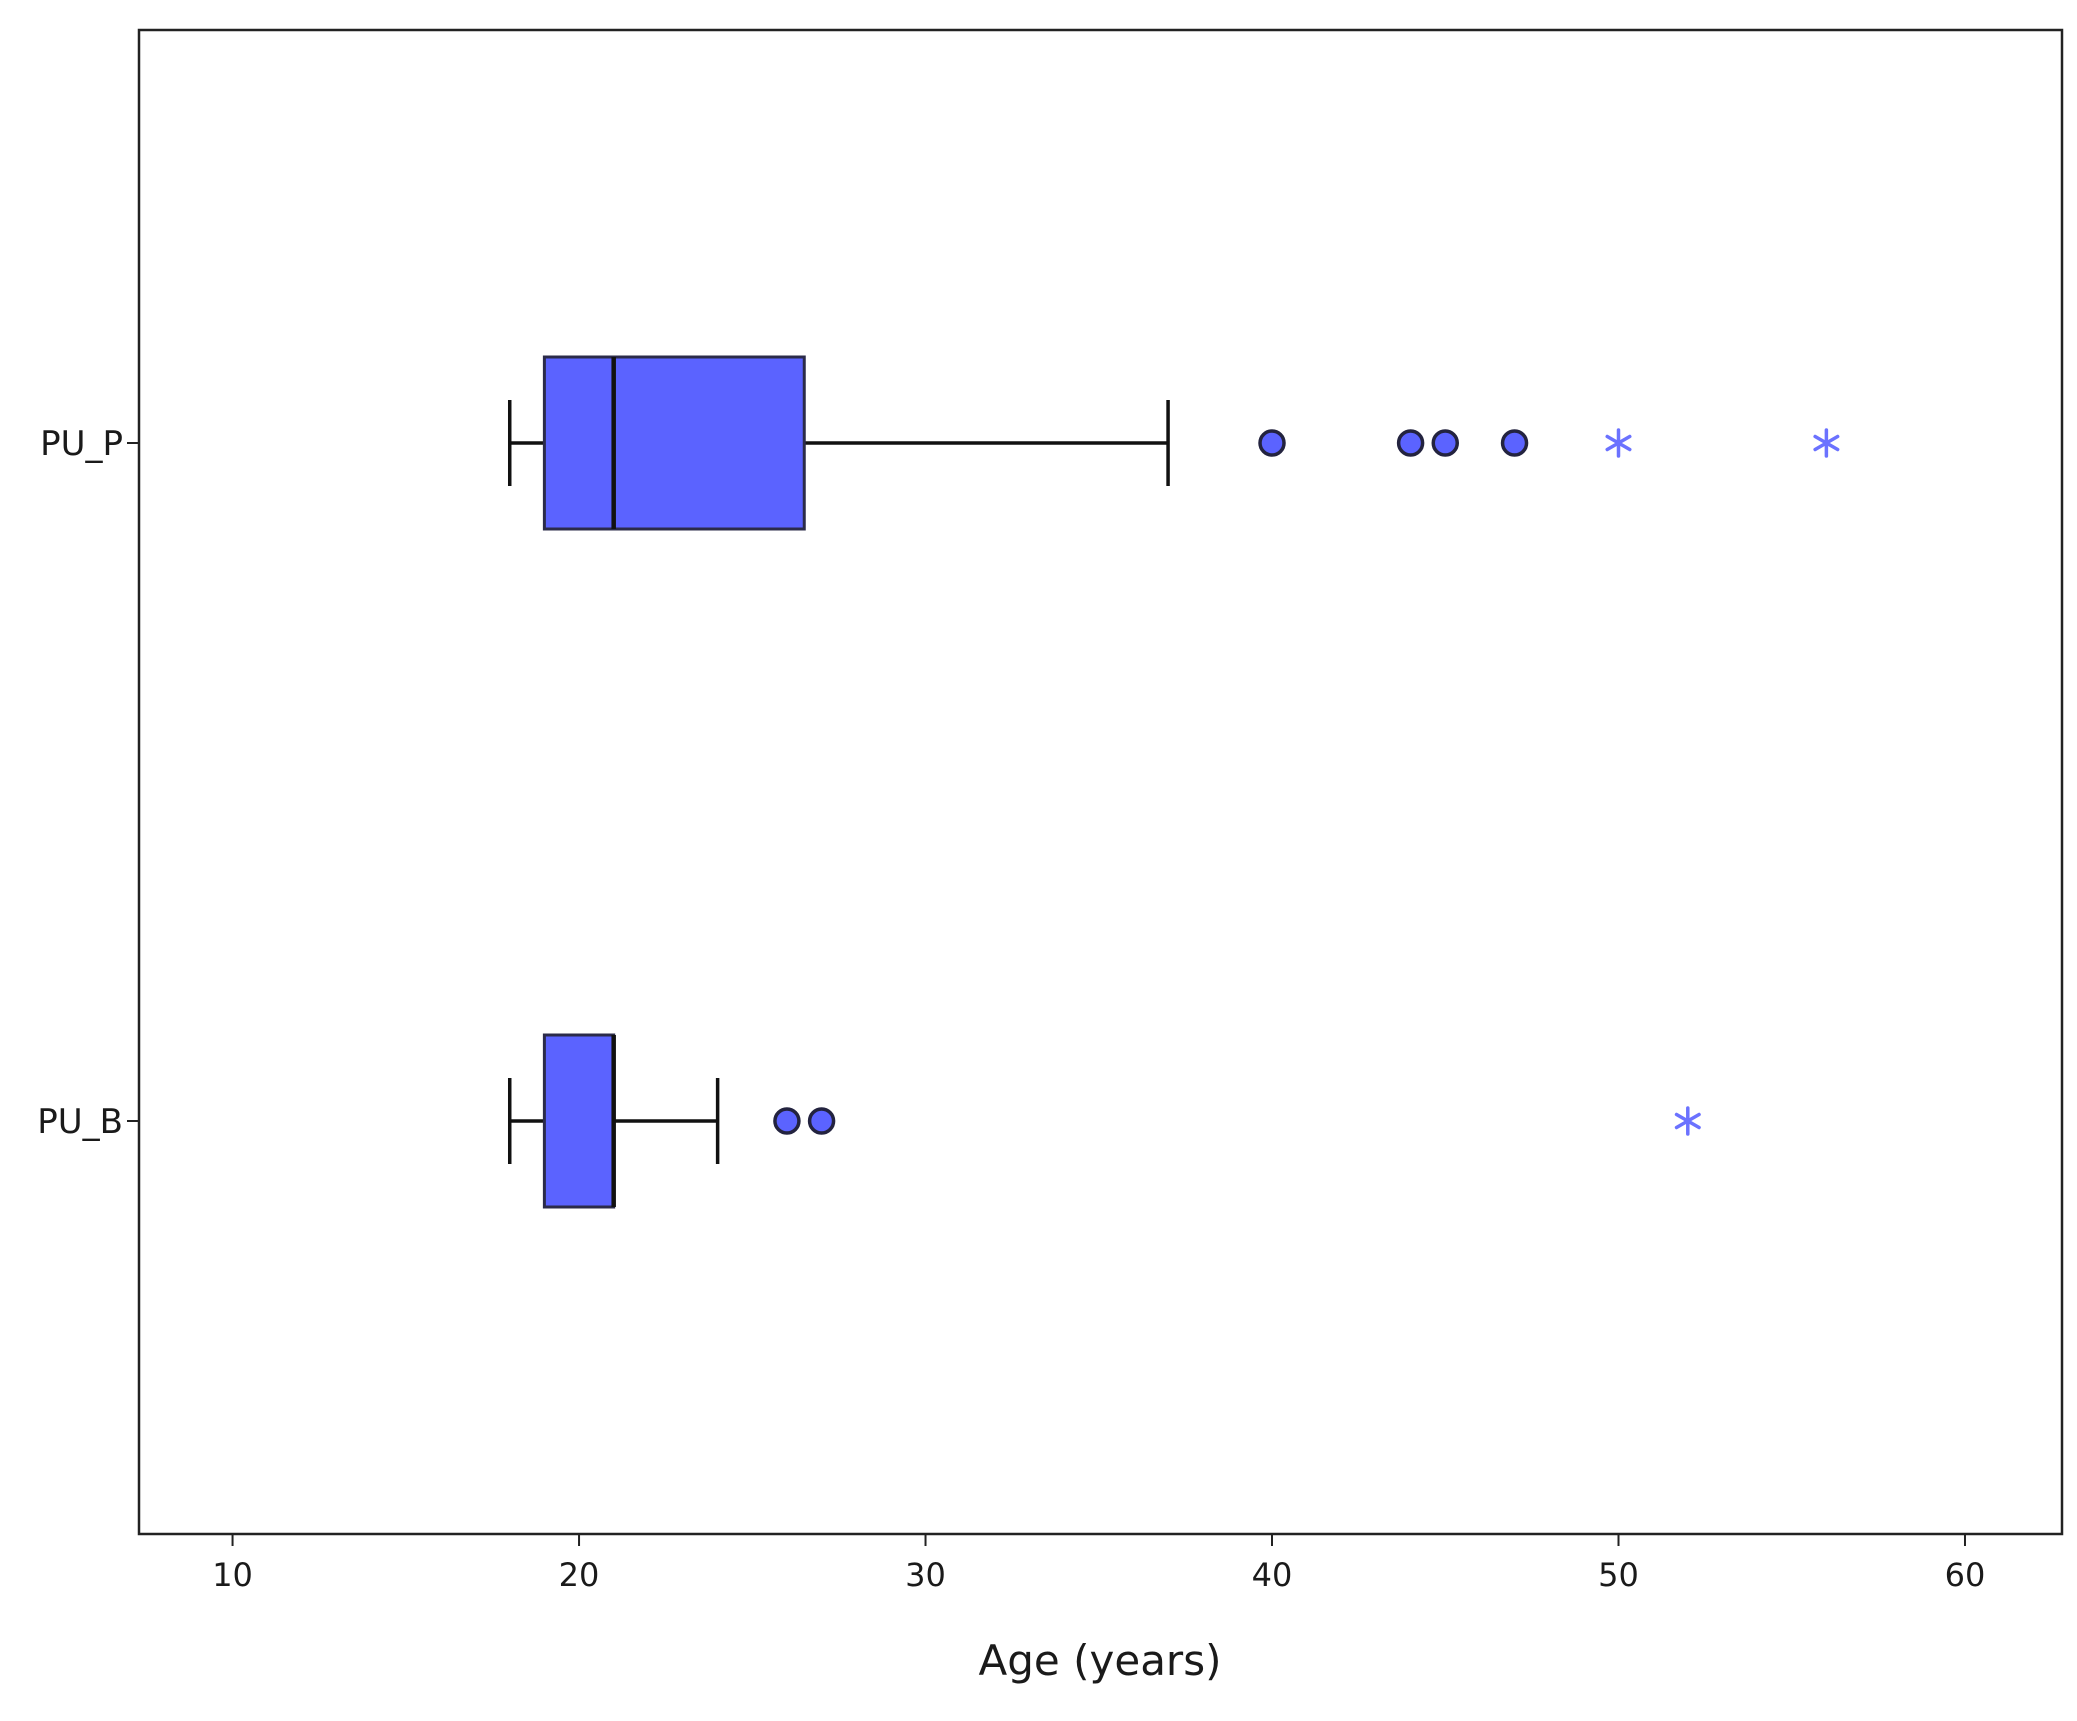 The height and width of the screenshot is (1721, 2077). I want to click on y-category-label: PU_B, so click(80, 1122).